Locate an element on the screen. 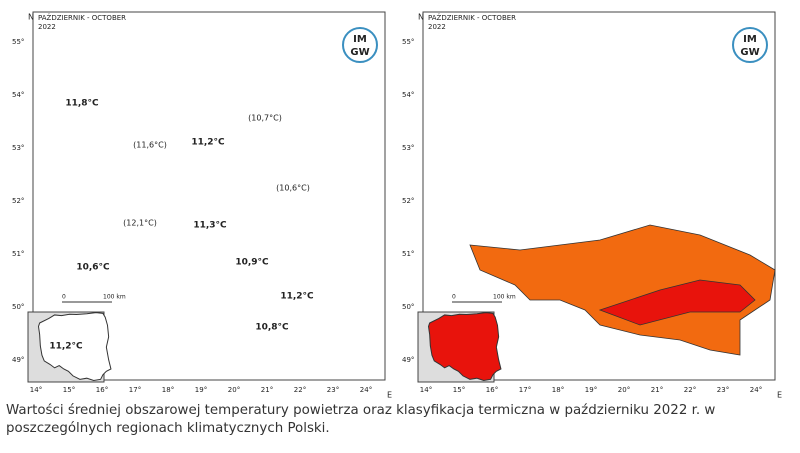 This screenshot has width=800, height=453. region-temperature: (12,1°C) is located at coordinates (140, 223).